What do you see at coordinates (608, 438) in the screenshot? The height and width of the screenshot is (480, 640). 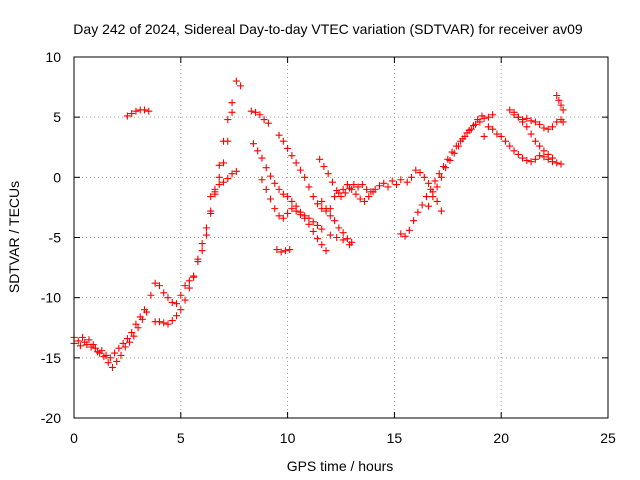 I see `x-tick-label: 25` at bounding box center [608, 438].